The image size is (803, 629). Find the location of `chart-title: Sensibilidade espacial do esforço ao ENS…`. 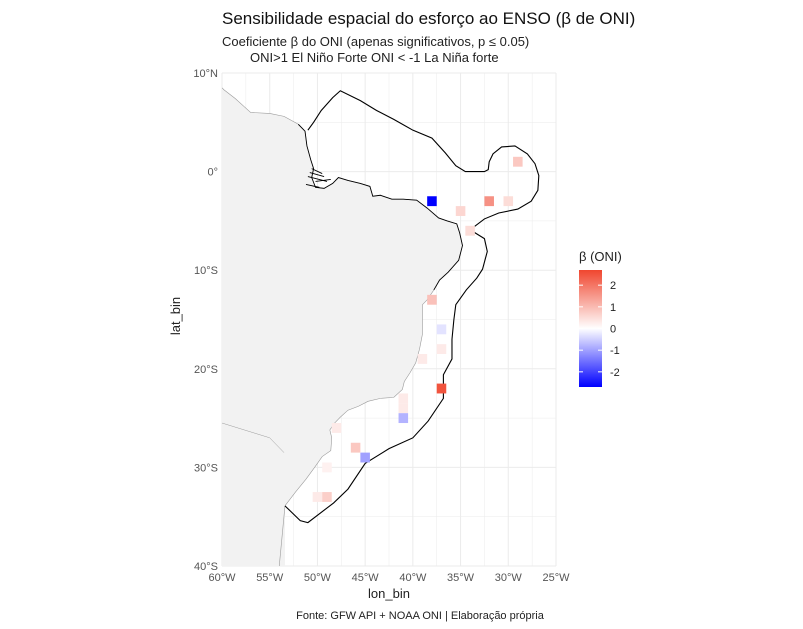

chart-title: Sensibilidade espacial do esforço ao ENS… is located at coordinates (428, 18).